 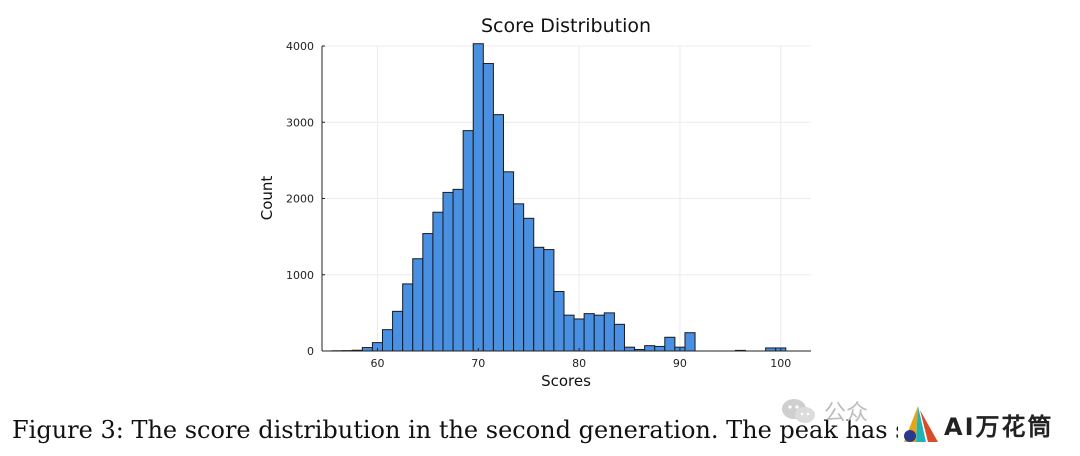 What do you see at coordinates (566, 381) in the screenshot?
I see `x-axis-label: Scores` at bounding box center [566, 381].